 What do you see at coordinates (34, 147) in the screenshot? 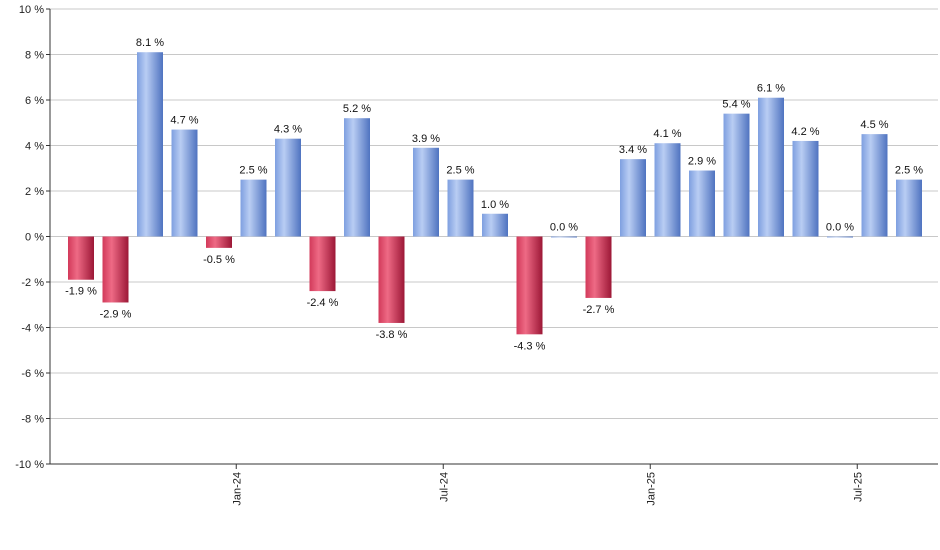
I see `y-tick-label: 4 %` at bounding box center [34, 147].